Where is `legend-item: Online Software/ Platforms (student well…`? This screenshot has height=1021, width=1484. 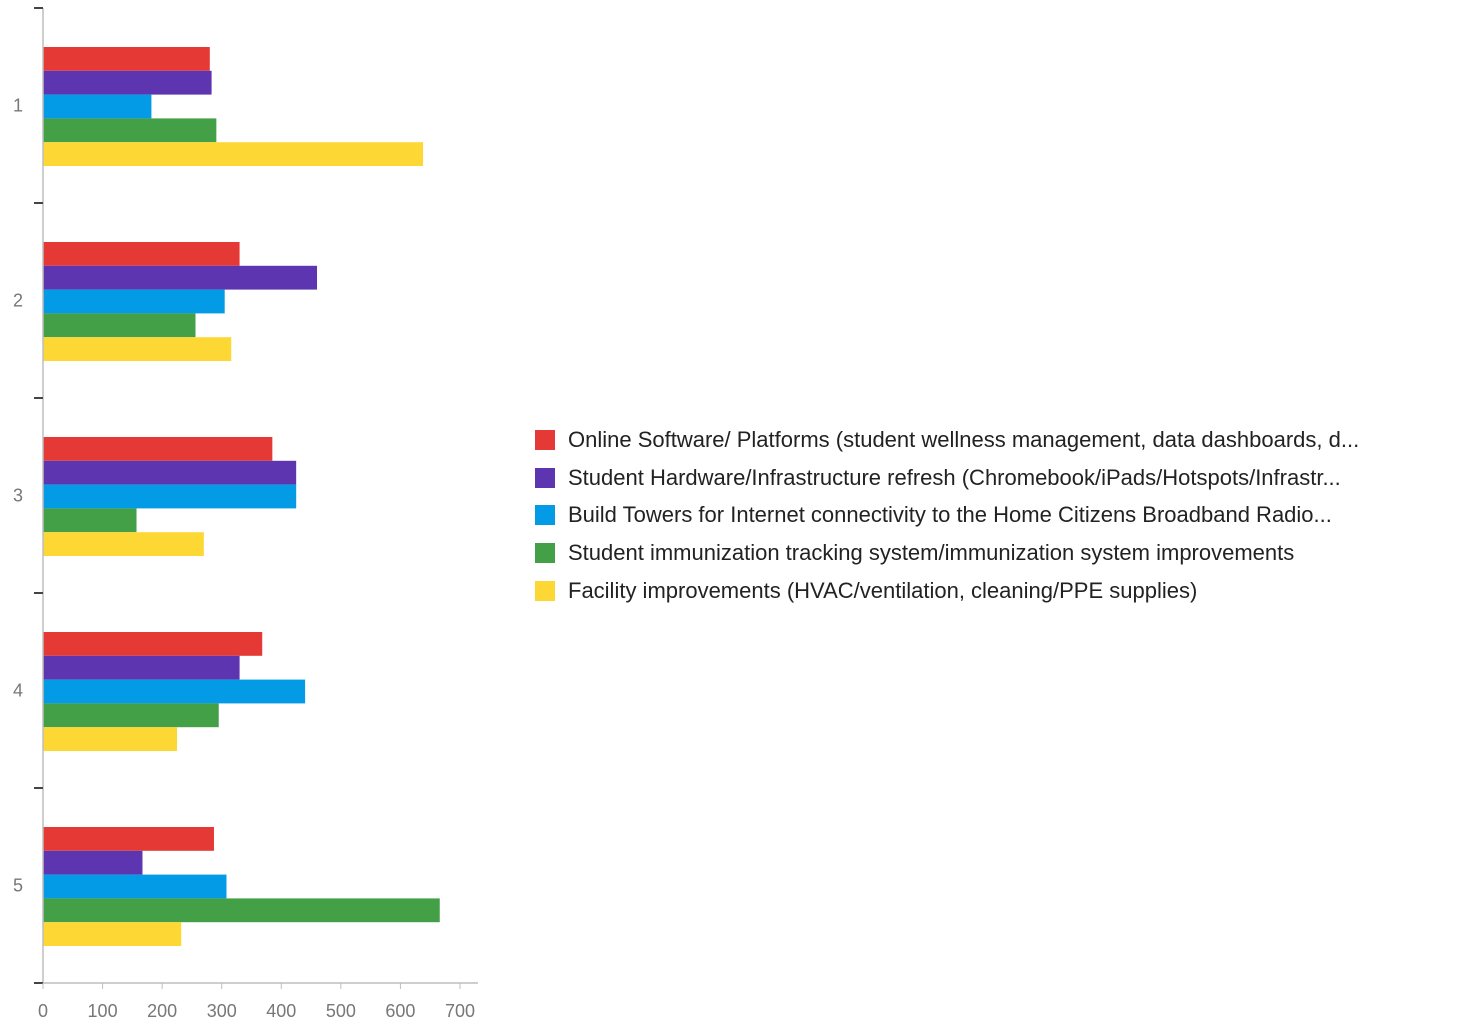 legend-item: Online Software/ Platforms (student well… is located at coordinates (1007, 440).